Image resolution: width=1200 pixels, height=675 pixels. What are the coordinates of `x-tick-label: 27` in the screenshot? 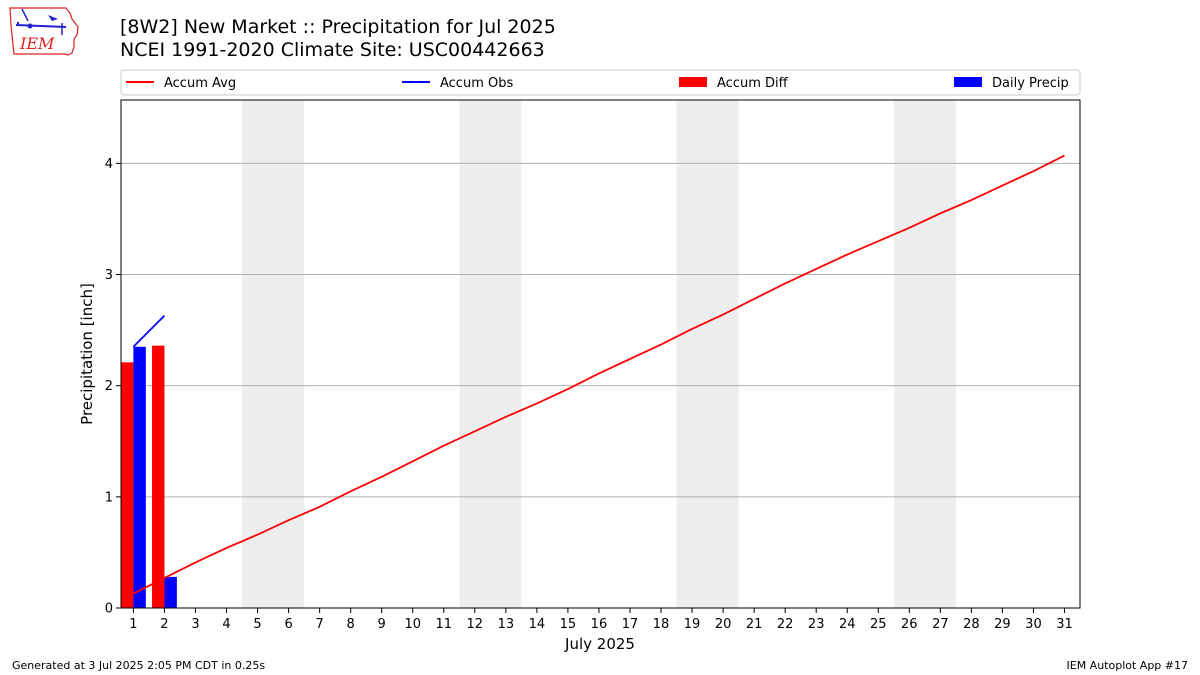 It's located at (940, 624).